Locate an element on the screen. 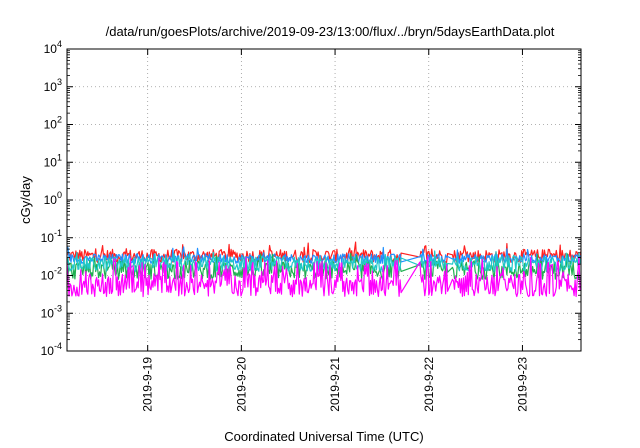 The height and width of the screenshot is (448, 640). y-axis-label: cGy/day is located at coordinates (25, 200).